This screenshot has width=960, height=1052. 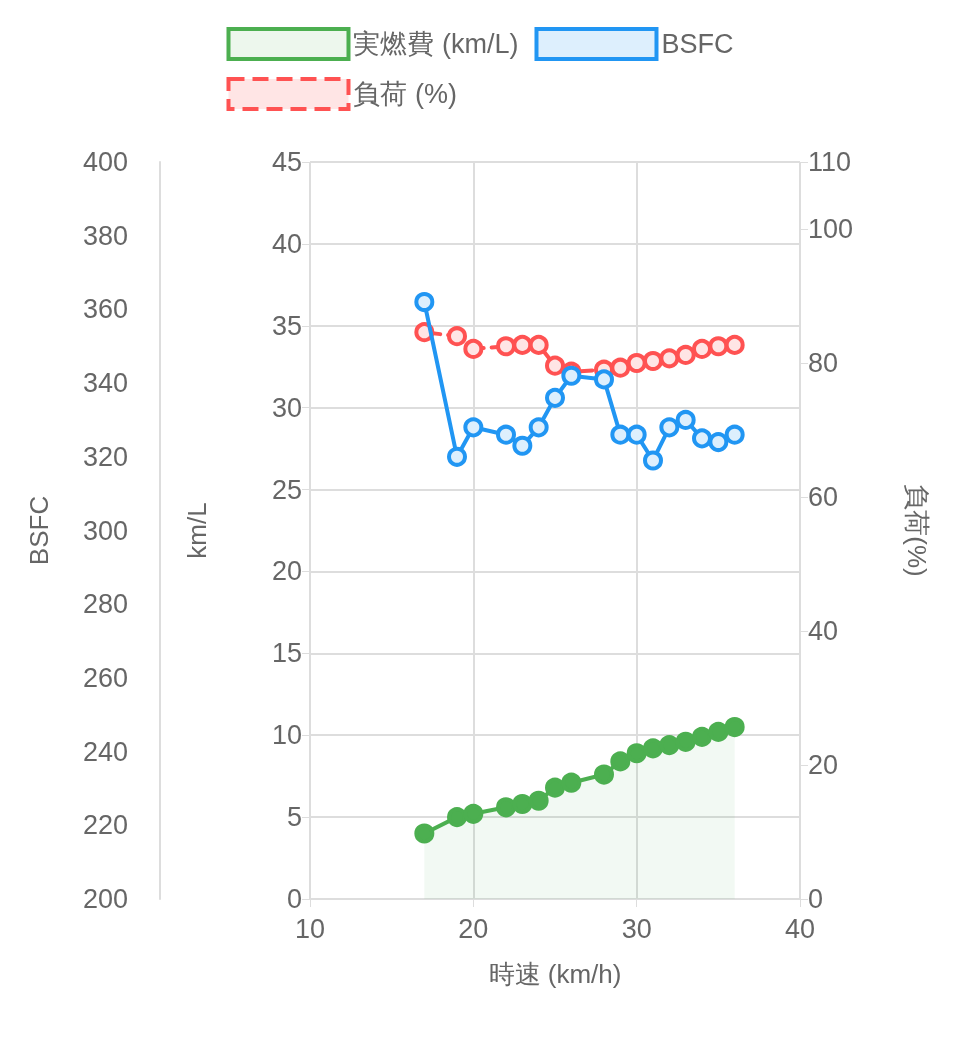 I want to click on y-tick-label: 5, so click(x=294, y=817).